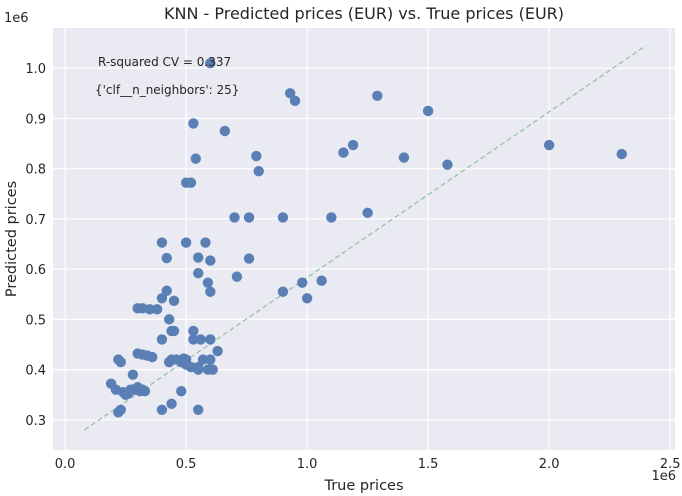 The image size is (682, 496). I want to click on y-tick-label: 0.6, so click(35, 270).